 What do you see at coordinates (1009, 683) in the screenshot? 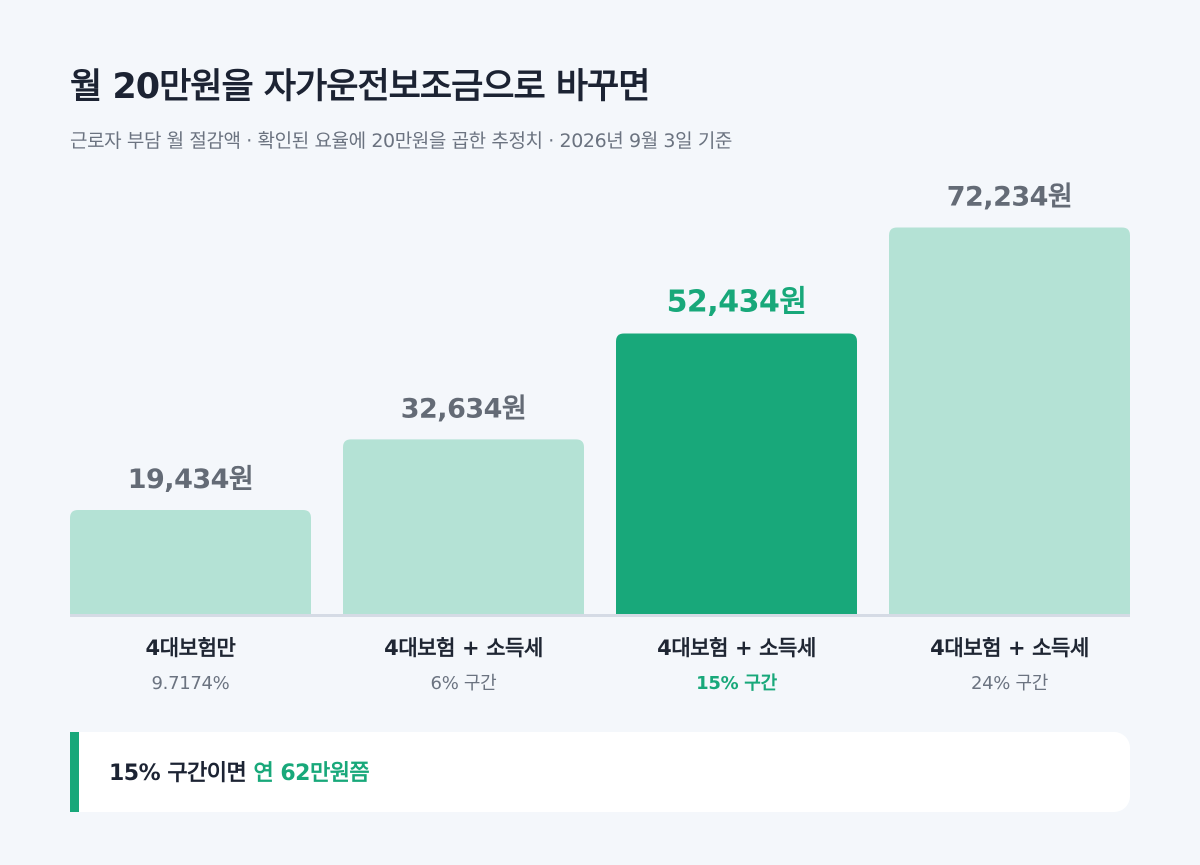
I see `sub-label-4: 24% 구간` at bounding box center [1009, 683].